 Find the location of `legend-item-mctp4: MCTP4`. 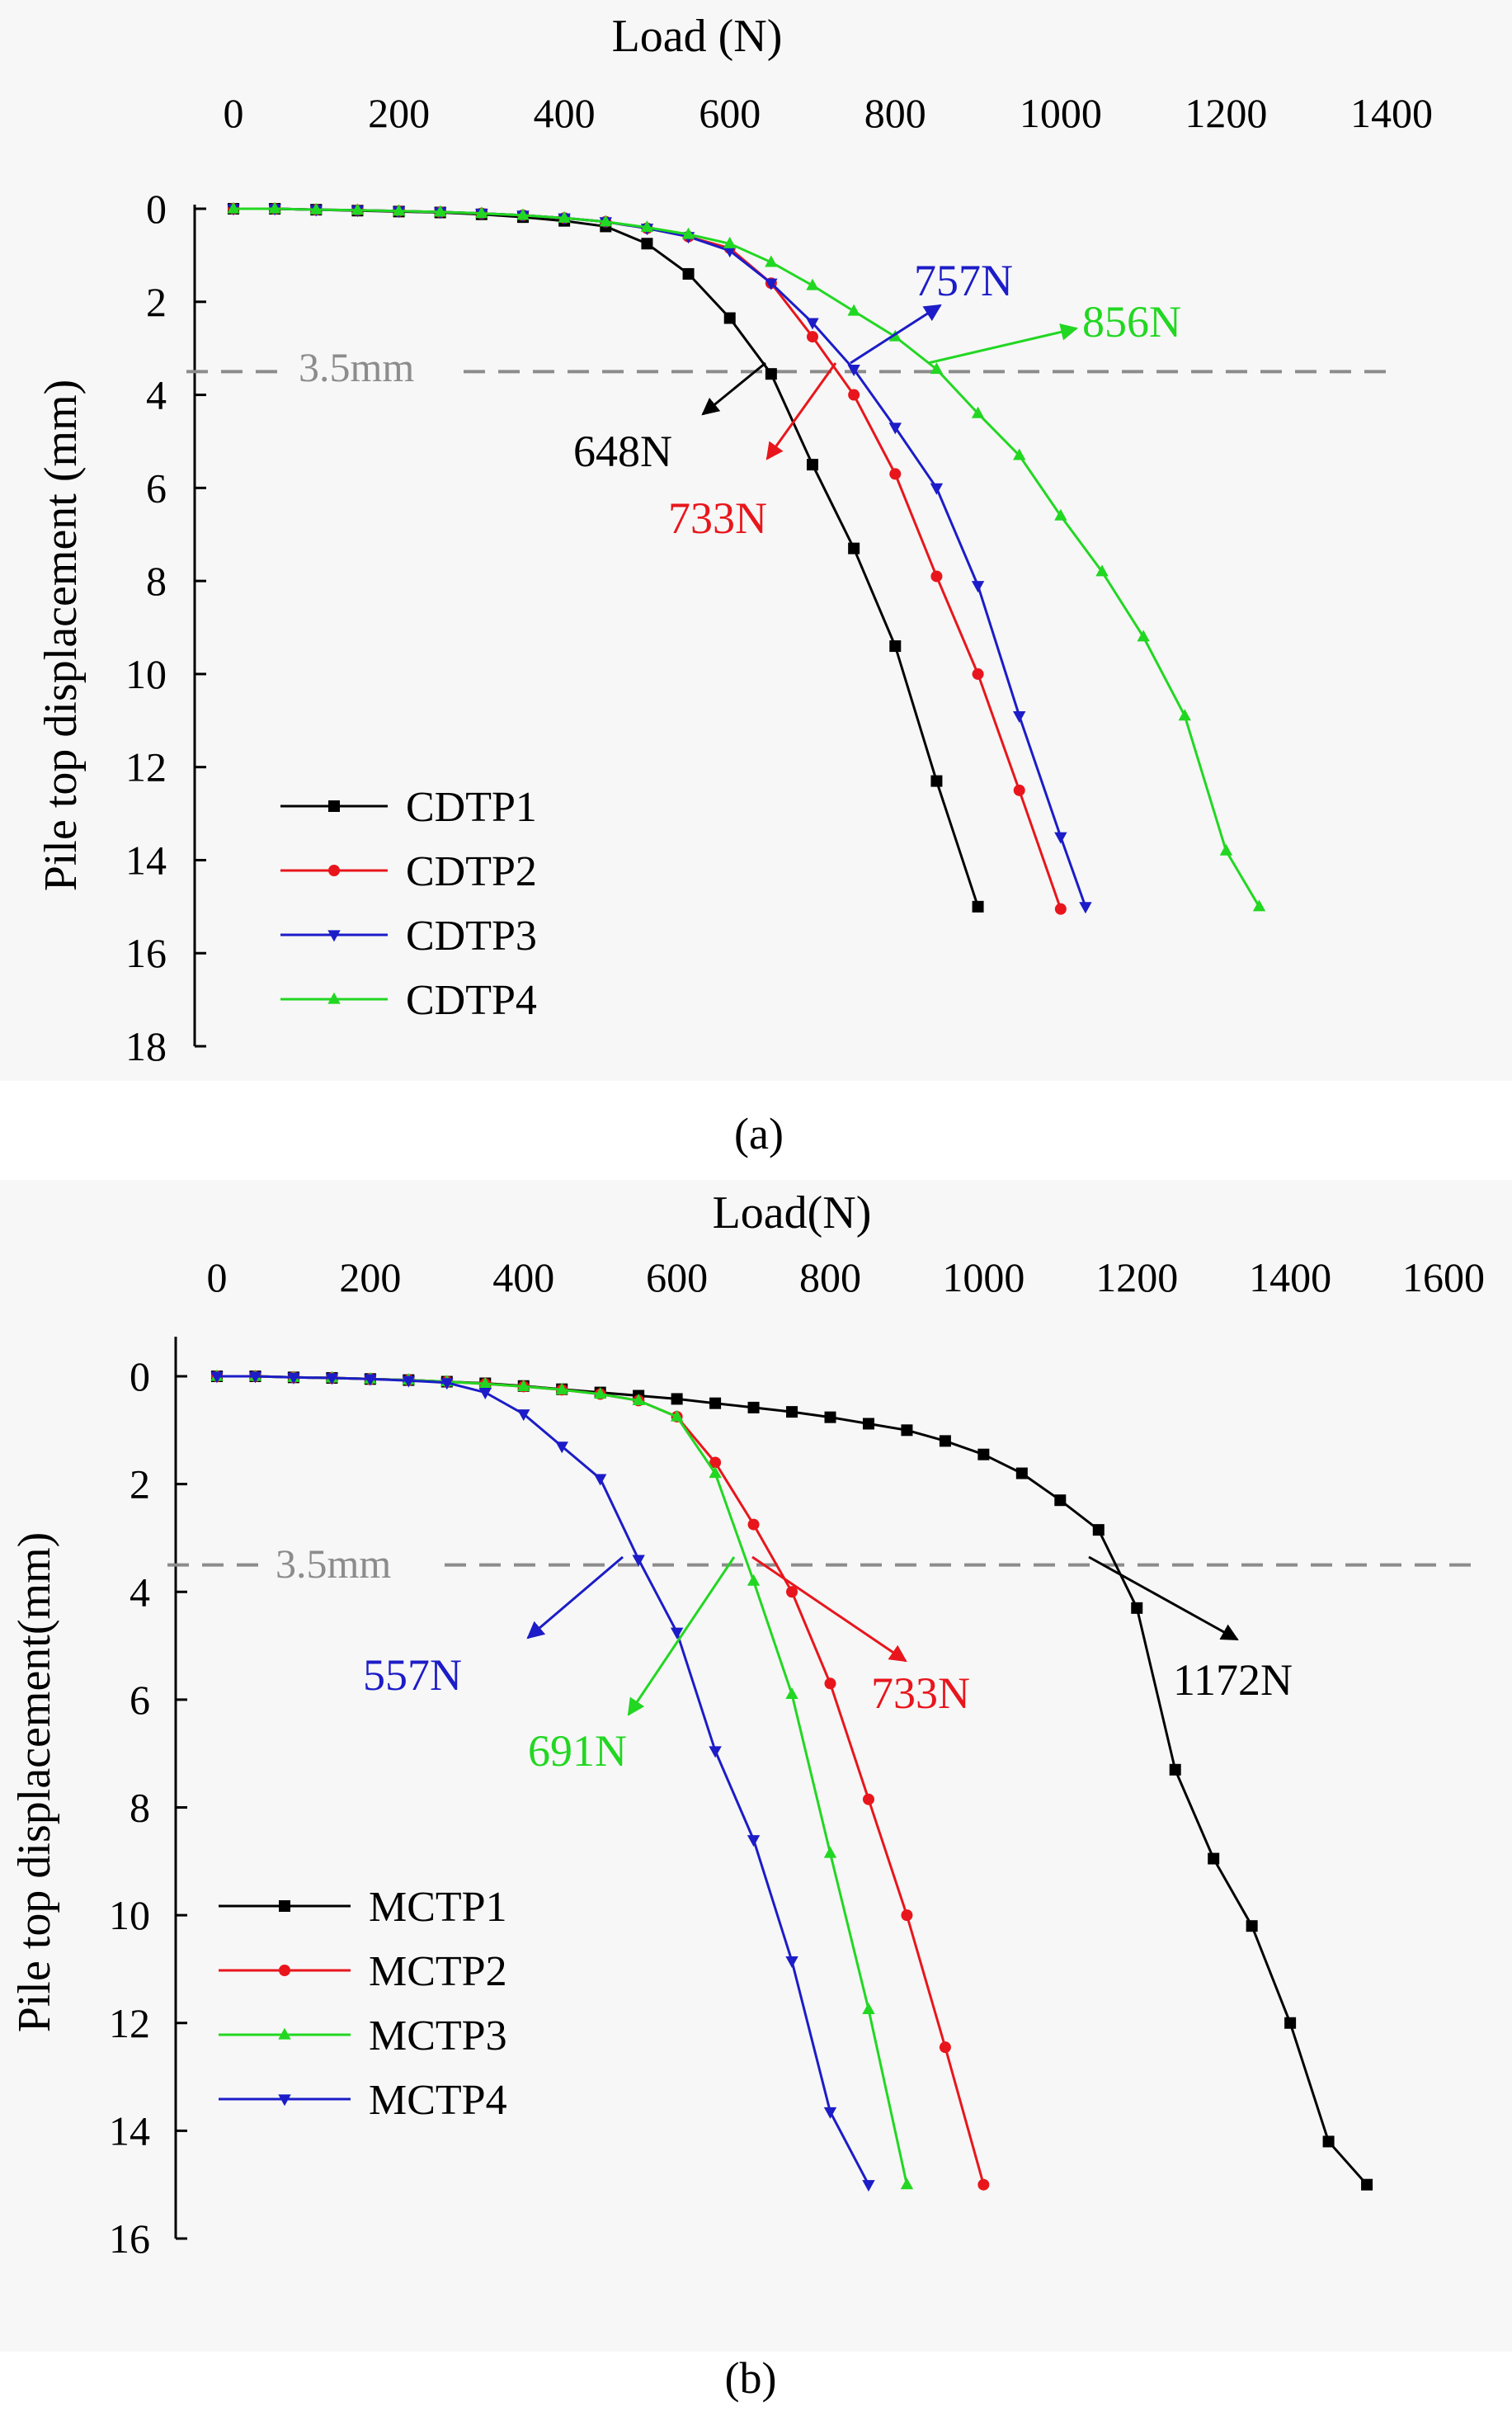

legend-item-mctp4: MCTP4 is located at coordinates (363, 2100).